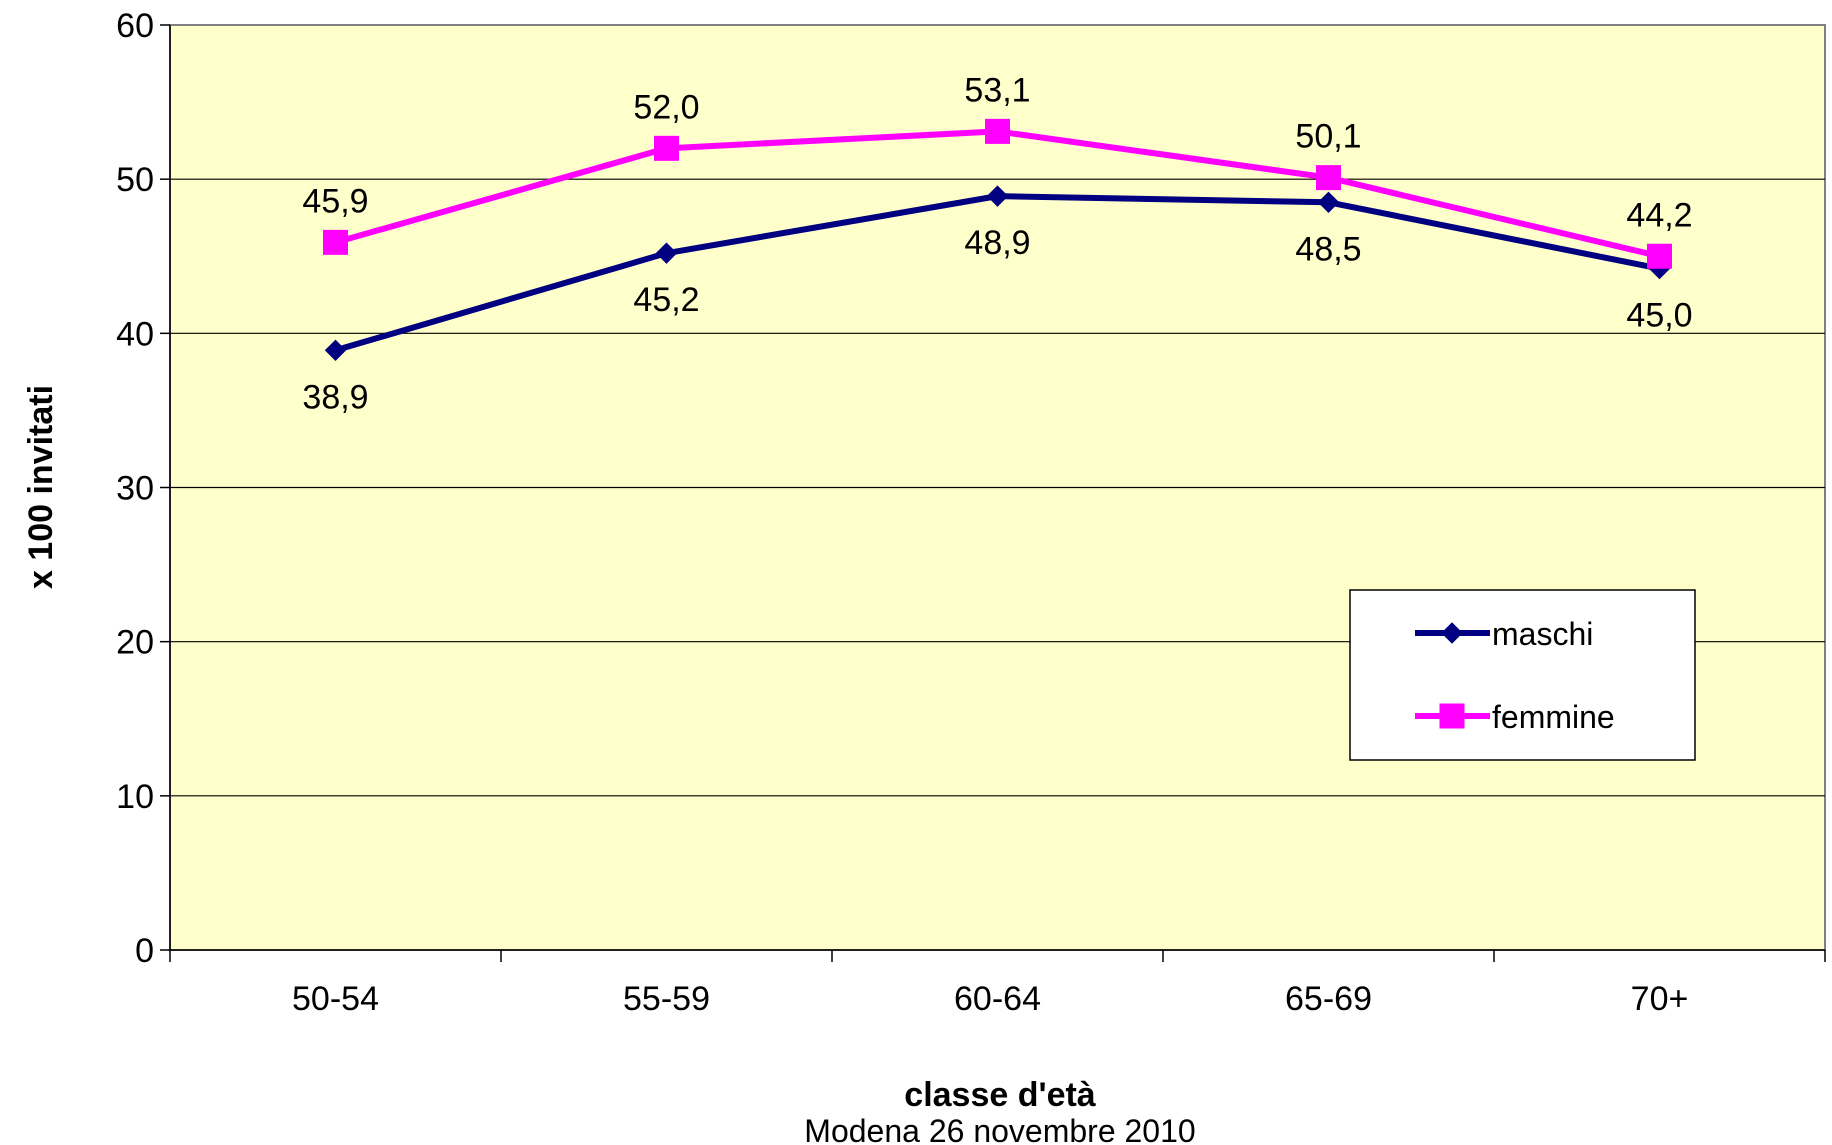 The width and height of the screenshot is (1832, 1145). Describe the element at coordinates (335, 397) in the screenshot. I see `data-label: 38,9` at that location.